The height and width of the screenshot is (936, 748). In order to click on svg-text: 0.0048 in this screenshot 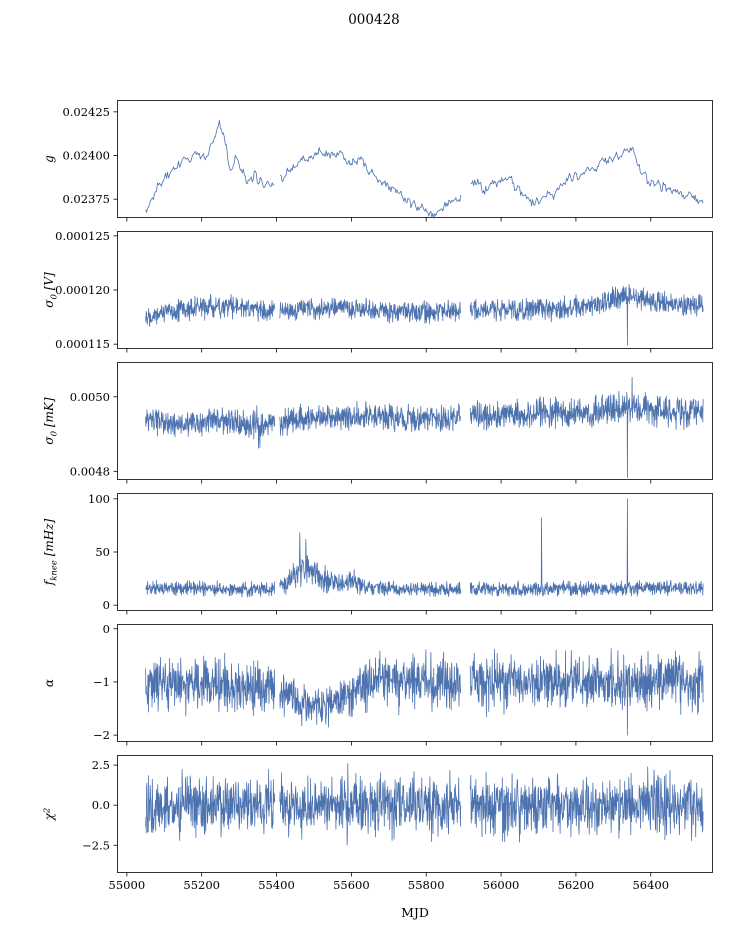, I will do `click(90, 471)`.